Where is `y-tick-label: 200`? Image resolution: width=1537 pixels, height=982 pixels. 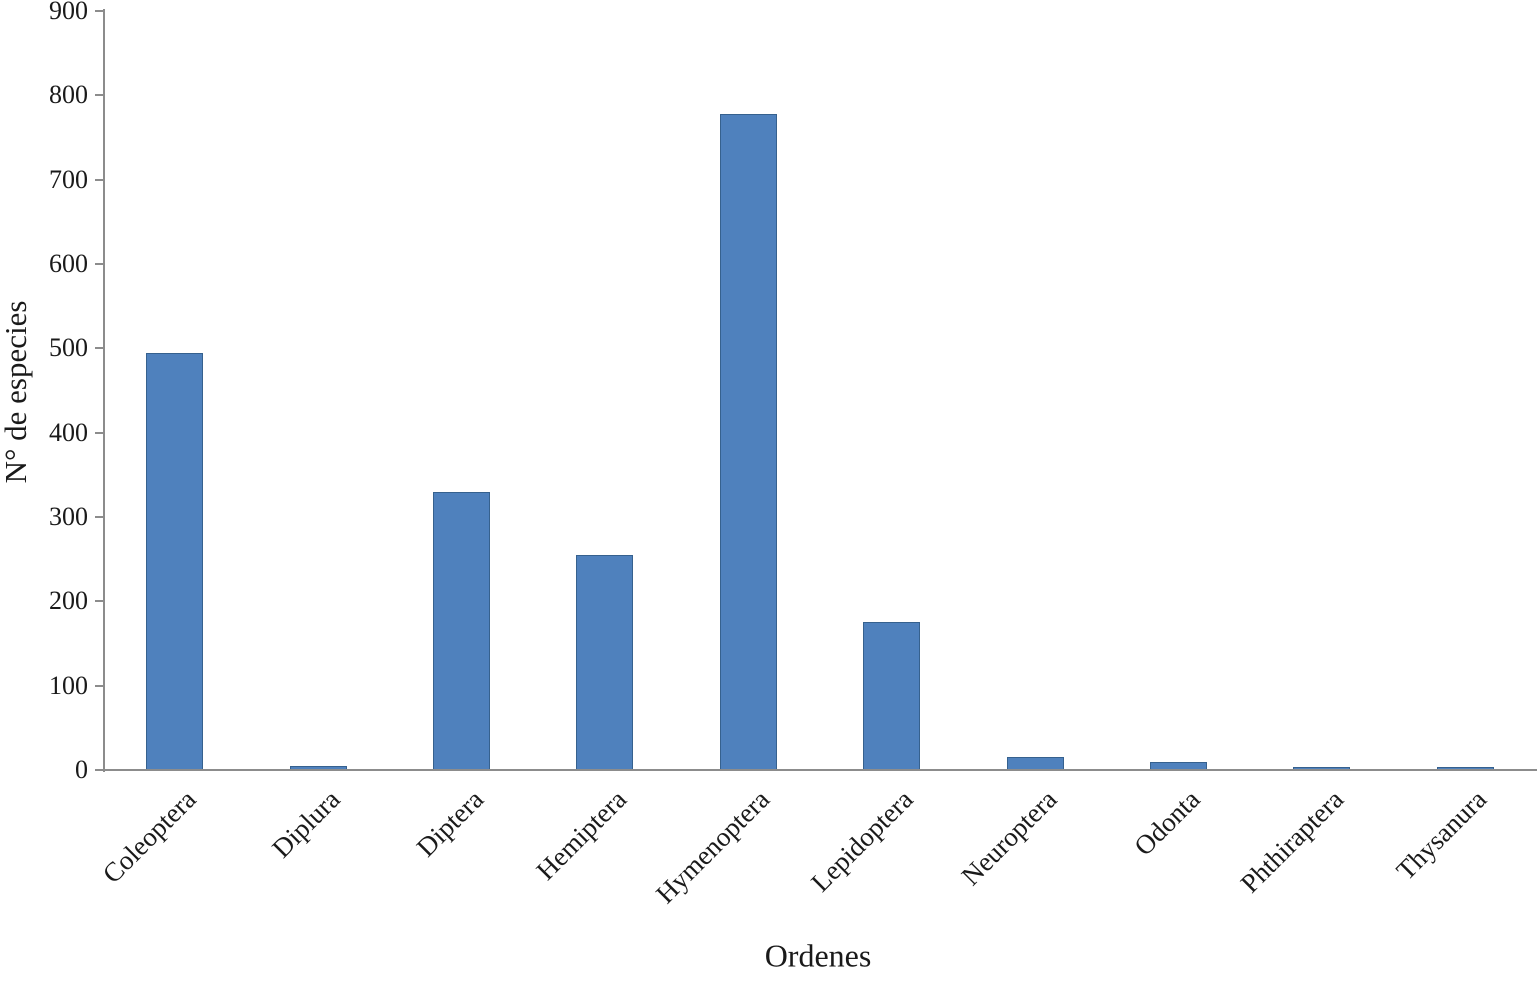
y-tick-label: 200 is located at coordinates (68, 601).